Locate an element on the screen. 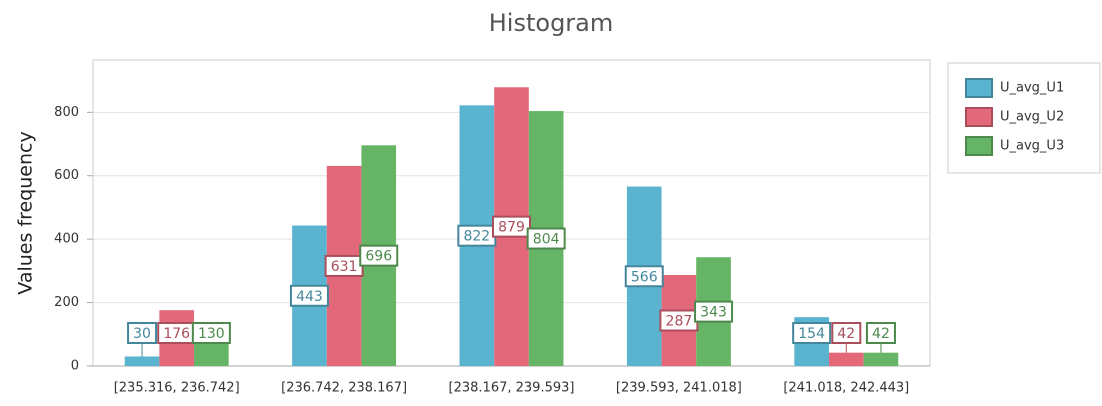 The height and width of the screenshot is (406, 1102). data-label: 176 is located at coordinates (176, 334).